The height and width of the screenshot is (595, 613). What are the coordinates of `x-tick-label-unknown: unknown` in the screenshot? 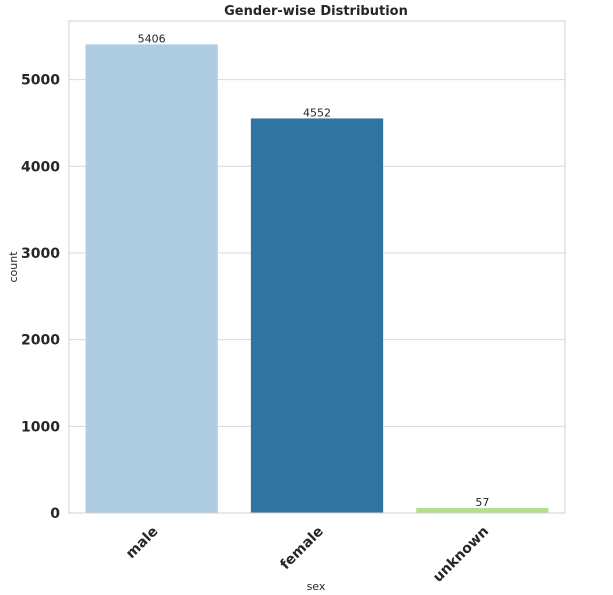 It's located at (461, 555).